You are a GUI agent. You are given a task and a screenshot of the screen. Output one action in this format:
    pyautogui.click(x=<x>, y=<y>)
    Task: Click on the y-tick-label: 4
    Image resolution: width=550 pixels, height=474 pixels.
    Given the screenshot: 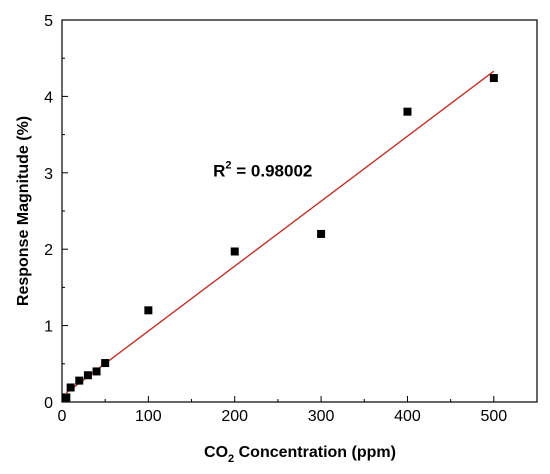 What is the action you would take?
    pyautogui.click(x=48, y=97)
    